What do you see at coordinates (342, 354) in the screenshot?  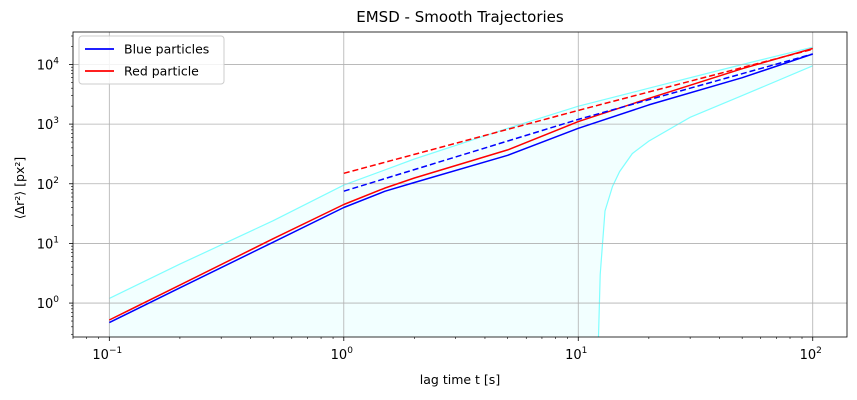 I see `x-tick-label-1: 10⁰` at bounding box center [342, 354].